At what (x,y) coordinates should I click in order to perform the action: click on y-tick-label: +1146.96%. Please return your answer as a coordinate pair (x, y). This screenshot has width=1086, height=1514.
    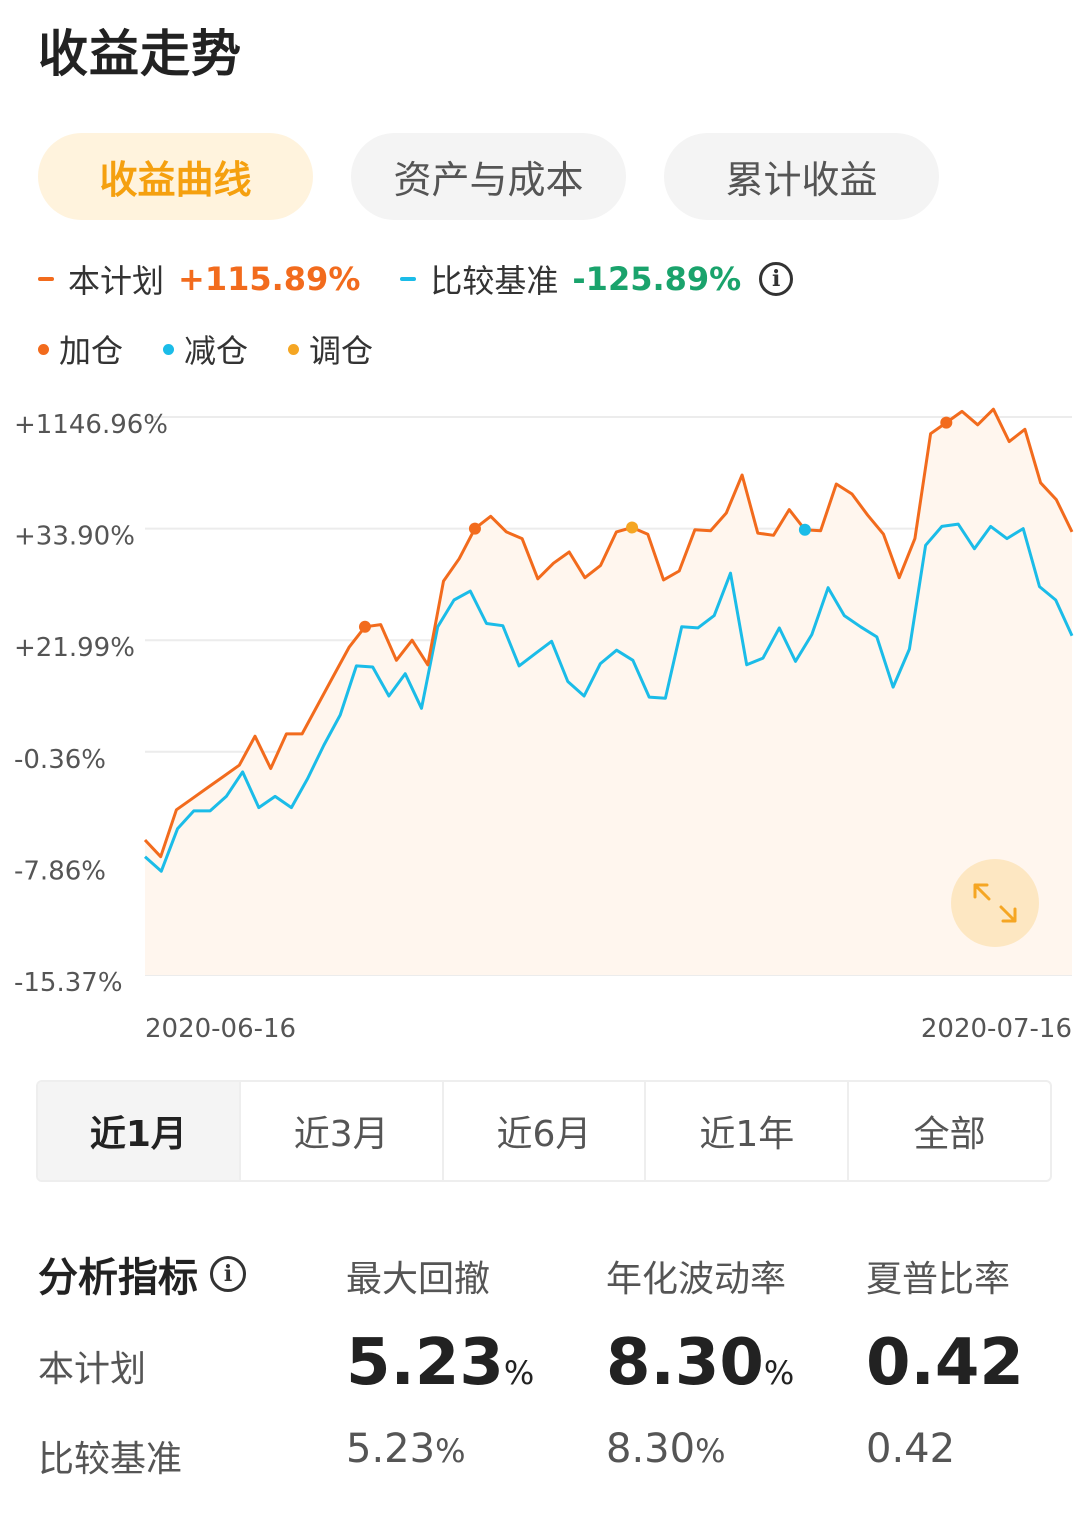
    Looking at the image, I should click on (91, 425).